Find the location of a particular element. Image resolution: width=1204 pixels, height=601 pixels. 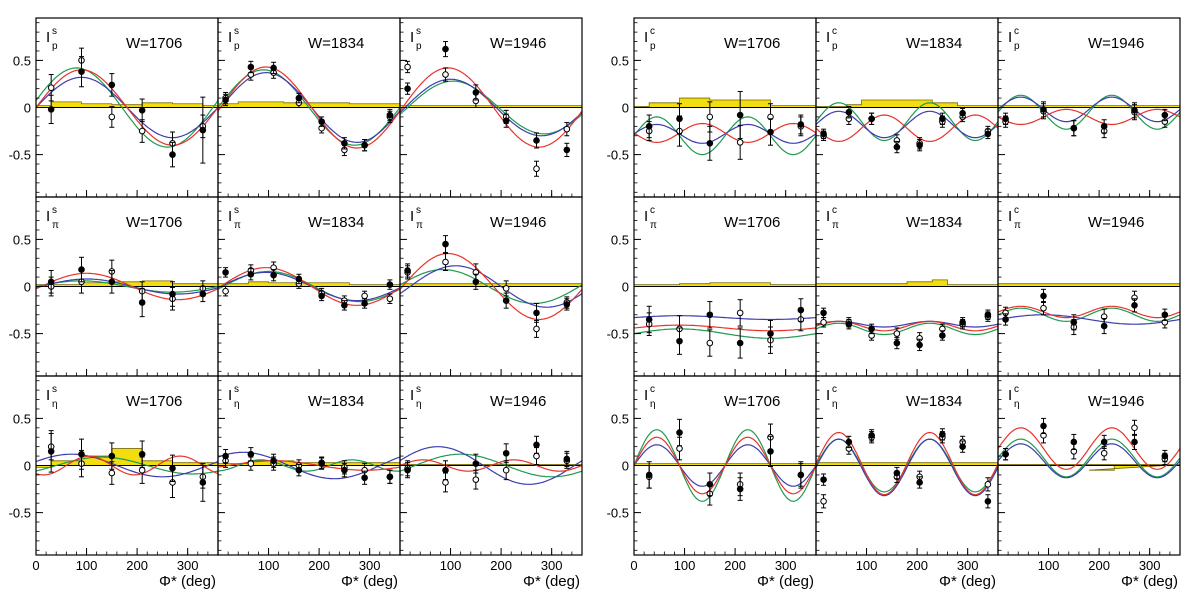

y-tick-label: -0.5 is located at coordinates (618, 513).